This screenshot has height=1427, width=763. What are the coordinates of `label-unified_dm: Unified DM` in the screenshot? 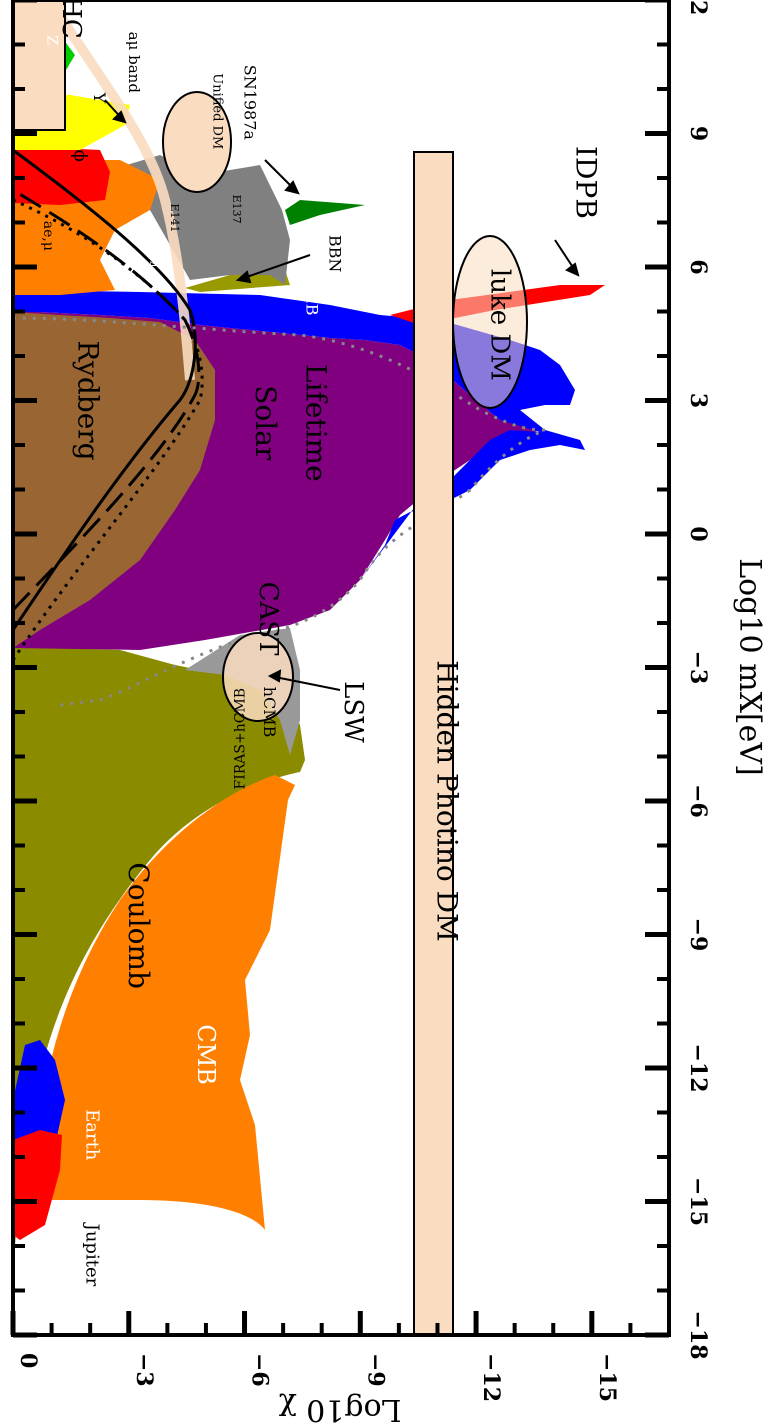 It's located at (217, 111).